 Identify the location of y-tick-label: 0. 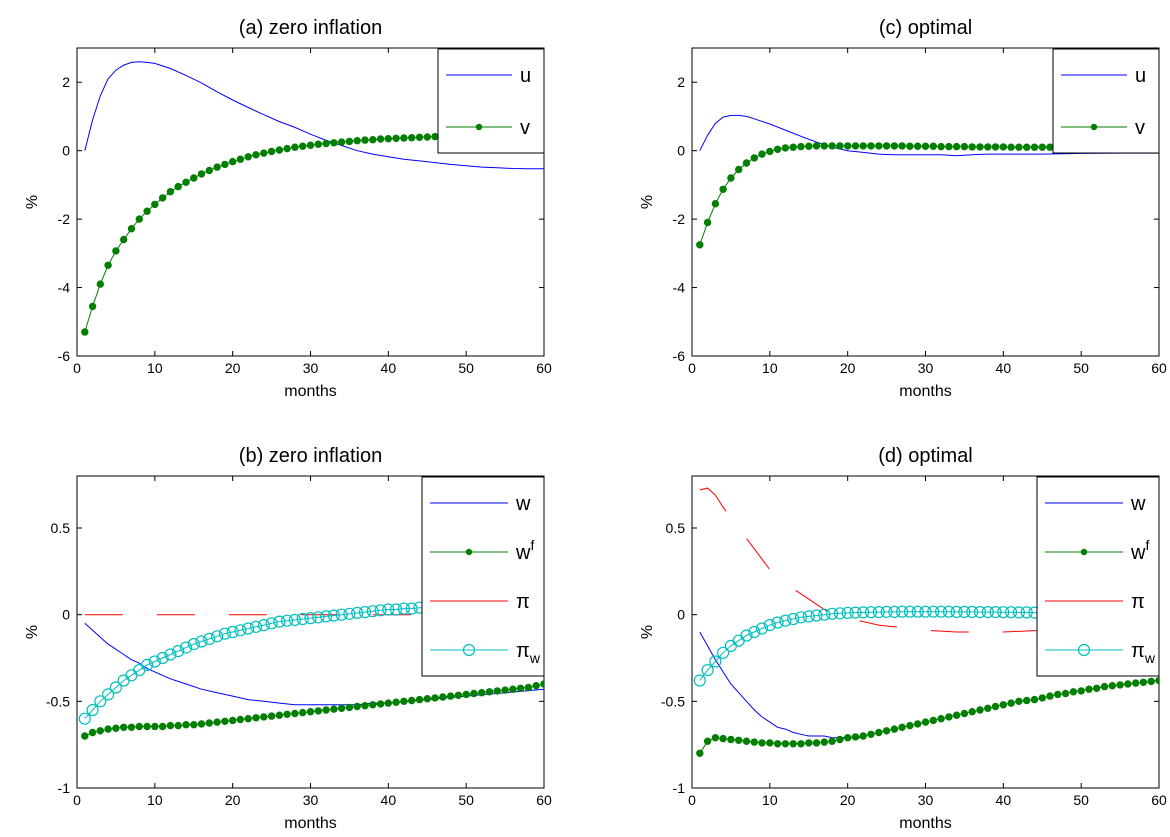
(66, 615).